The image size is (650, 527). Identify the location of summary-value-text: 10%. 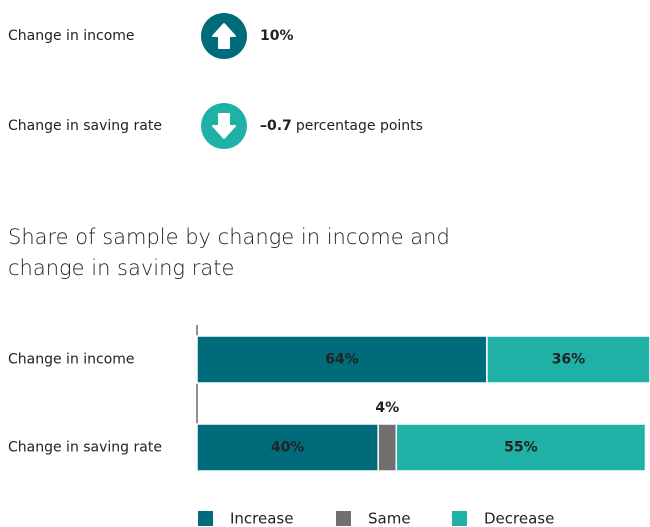
(277, 36).